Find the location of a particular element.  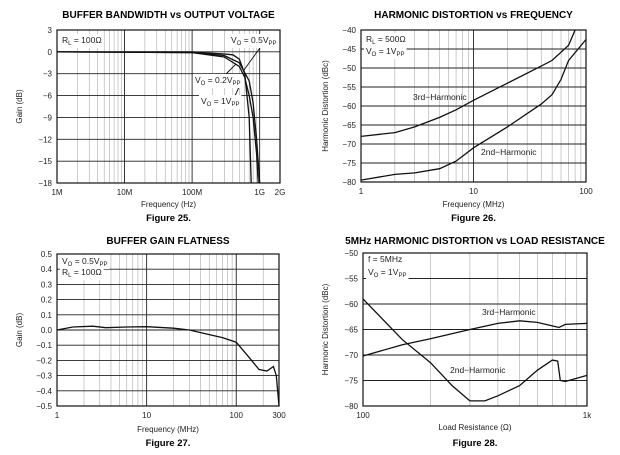

x-tick-label: 100M is located at coordinates (192, 192).